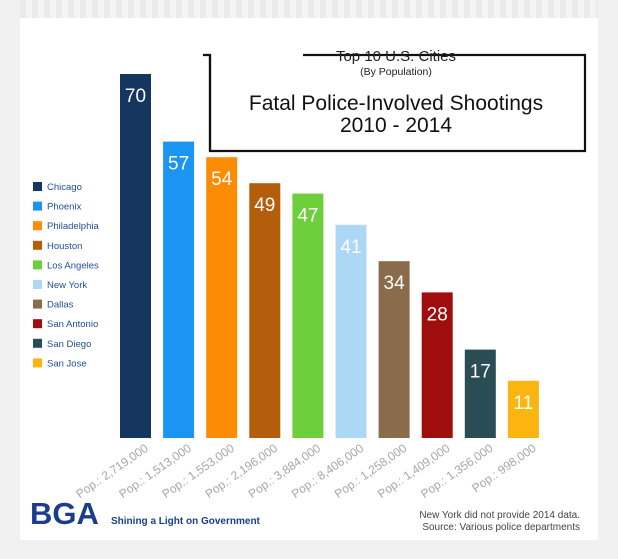 This screenshot has width=618, height=559. I want to click on bar-value-label: 57, so click(178, 164).